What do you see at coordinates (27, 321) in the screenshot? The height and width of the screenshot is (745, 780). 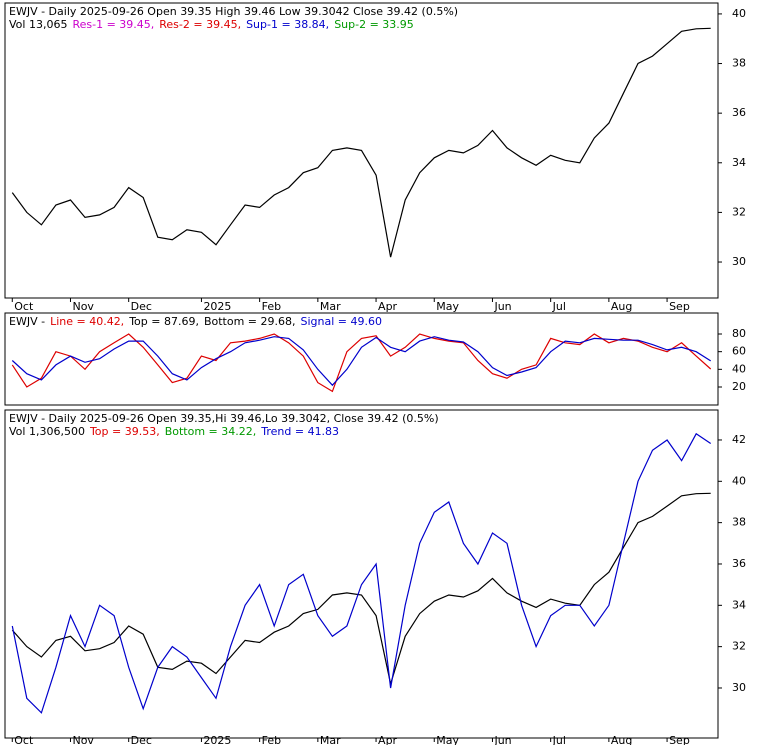 I see `header-text: EWJV -` at bounding box center [27, 321].